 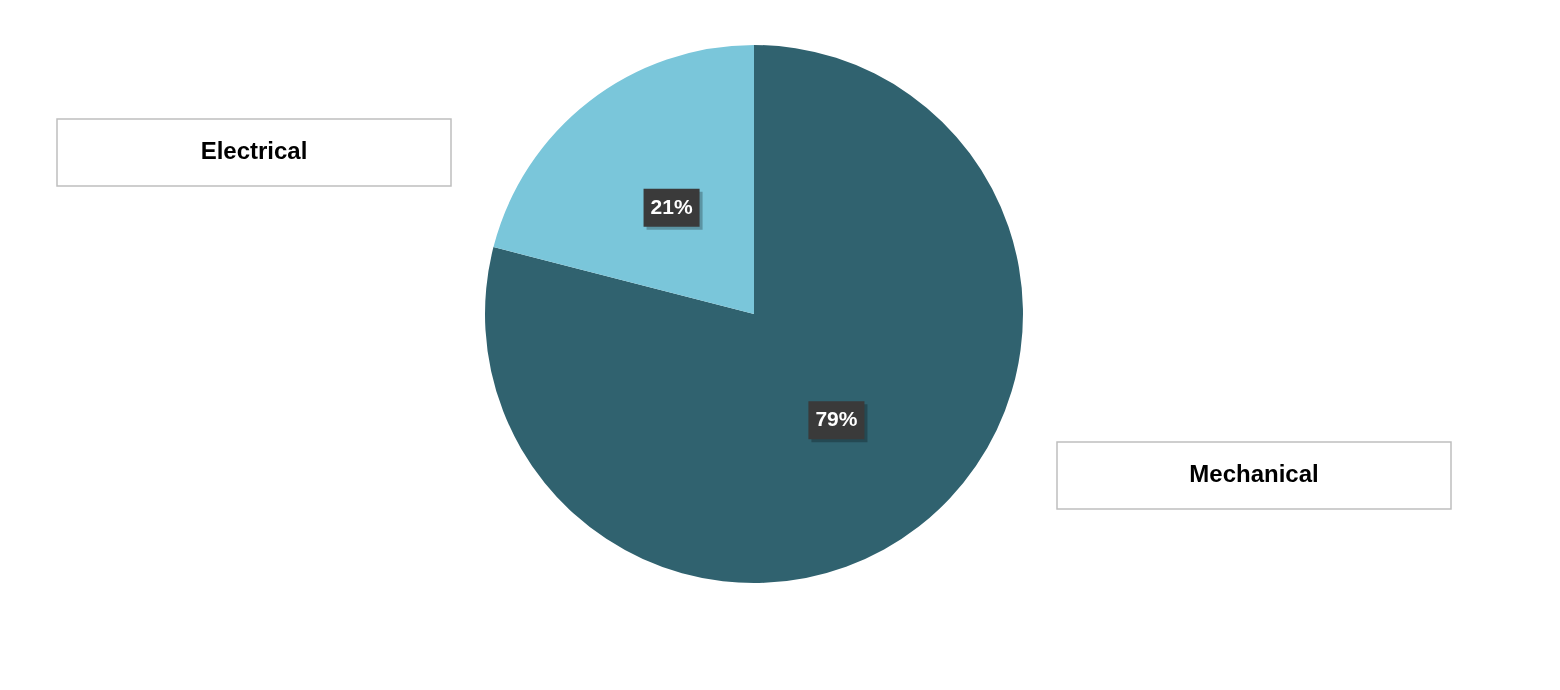 What do you see at coordinates (1254, 474) in the screenshot?
I see `slice-label: Mechanical` at bounding box center [1254, 474].